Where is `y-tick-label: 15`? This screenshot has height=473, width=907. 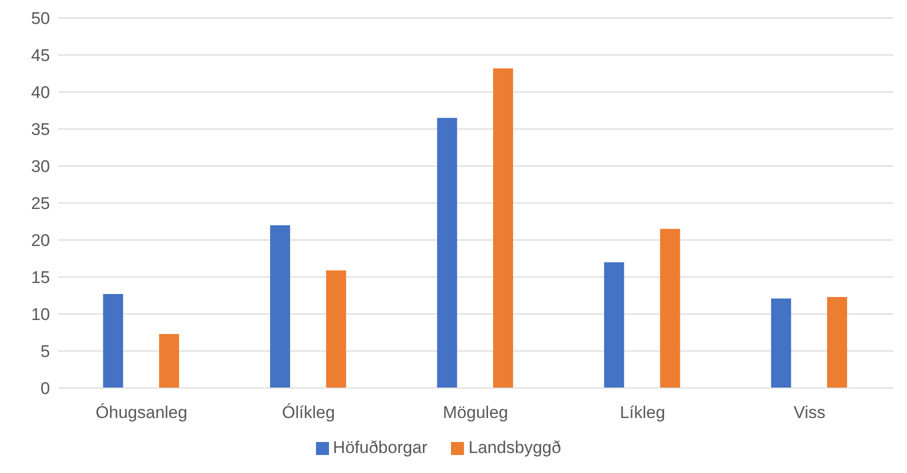 y-tick-label: 15 is located at coordinates (40, 278).